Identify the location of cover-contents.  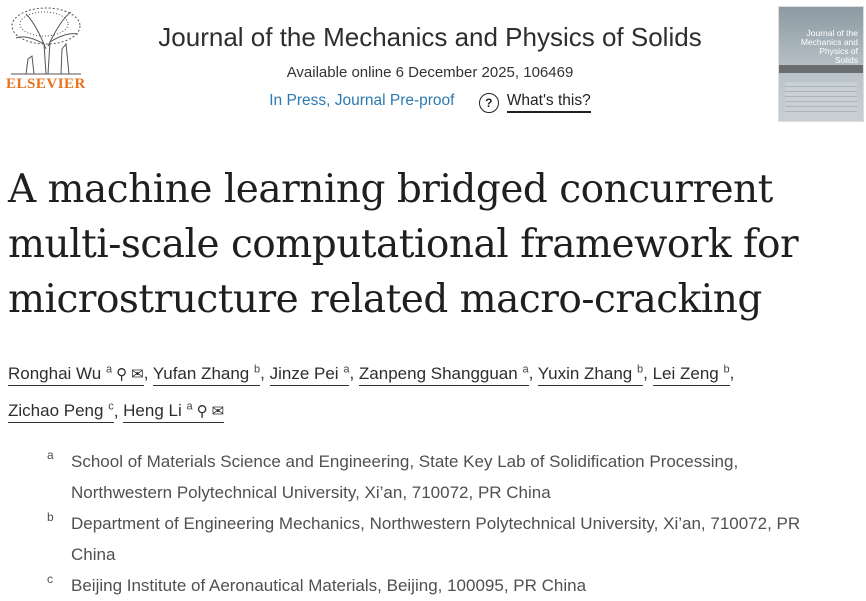
(821, 98).